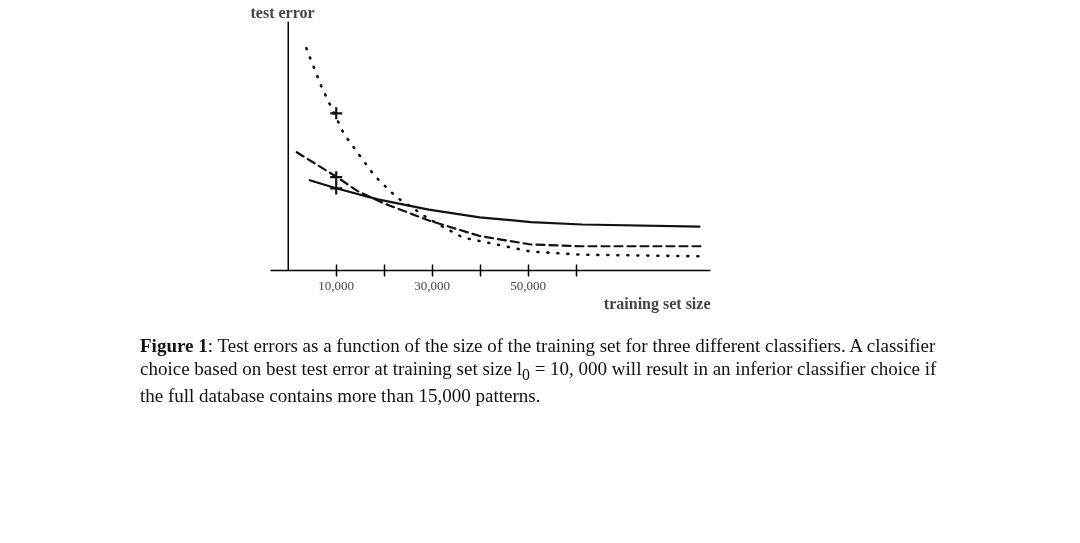 Image resolution: width=1080 pixels, height=543 pixels. What do you see at coordinates (528, 285) in the screenshot?
I see `x-tick-label: 50,000` at bounding box center [528, 285].